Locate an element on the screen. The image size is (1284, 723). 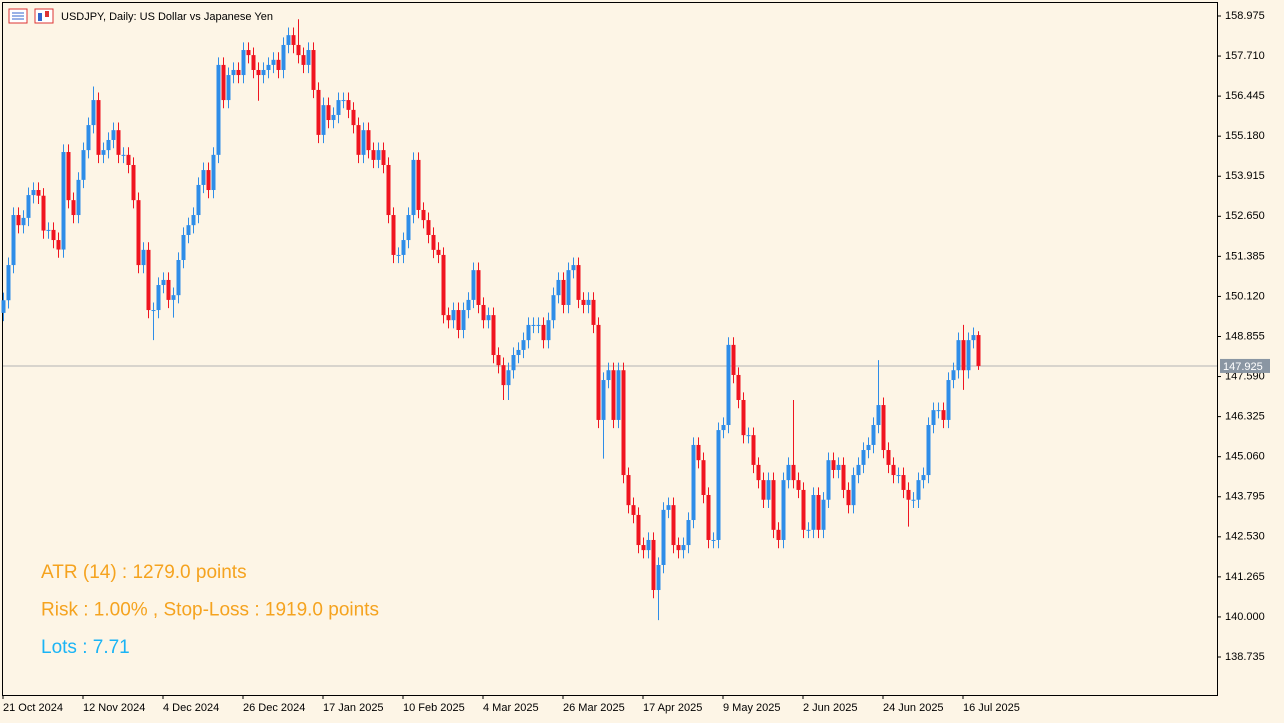
x-tick-label: 26 Mar 2025 is located at coordinates (594, 708).